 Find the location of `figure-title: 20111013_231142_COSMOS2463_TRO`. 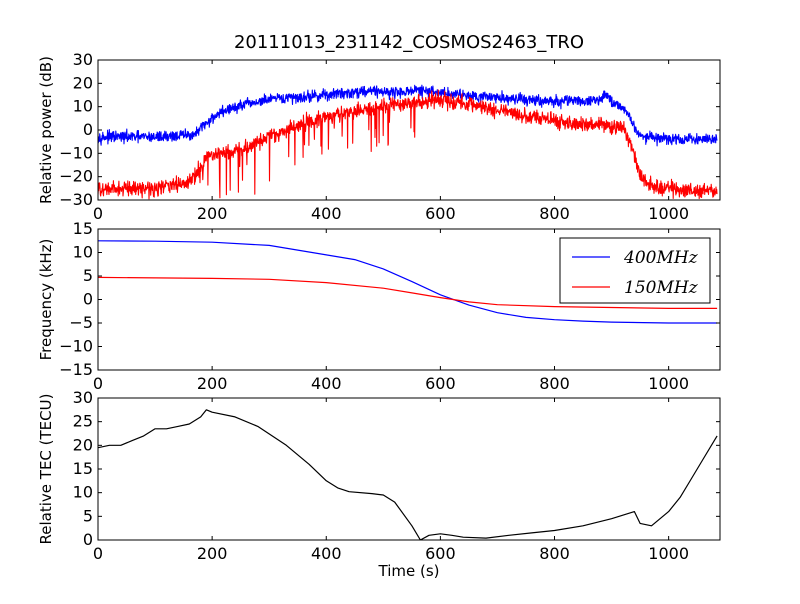

figure-title: 20111013_231142_COSMOS2463_TRO is located at coordinates (409, 42).